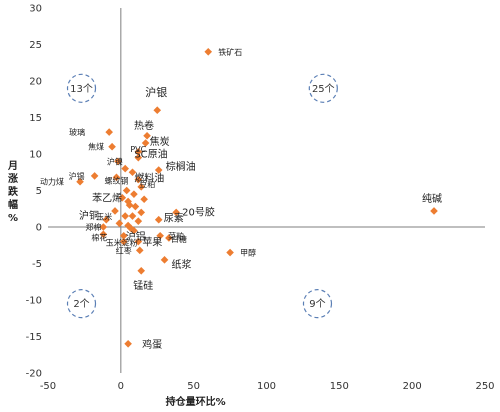 This screenshot has height=412, width=500. What do you see at coordinates (230, 52) in the screenshot?
I see `point-label: 铁矿石` at bounding box center [230, 52].